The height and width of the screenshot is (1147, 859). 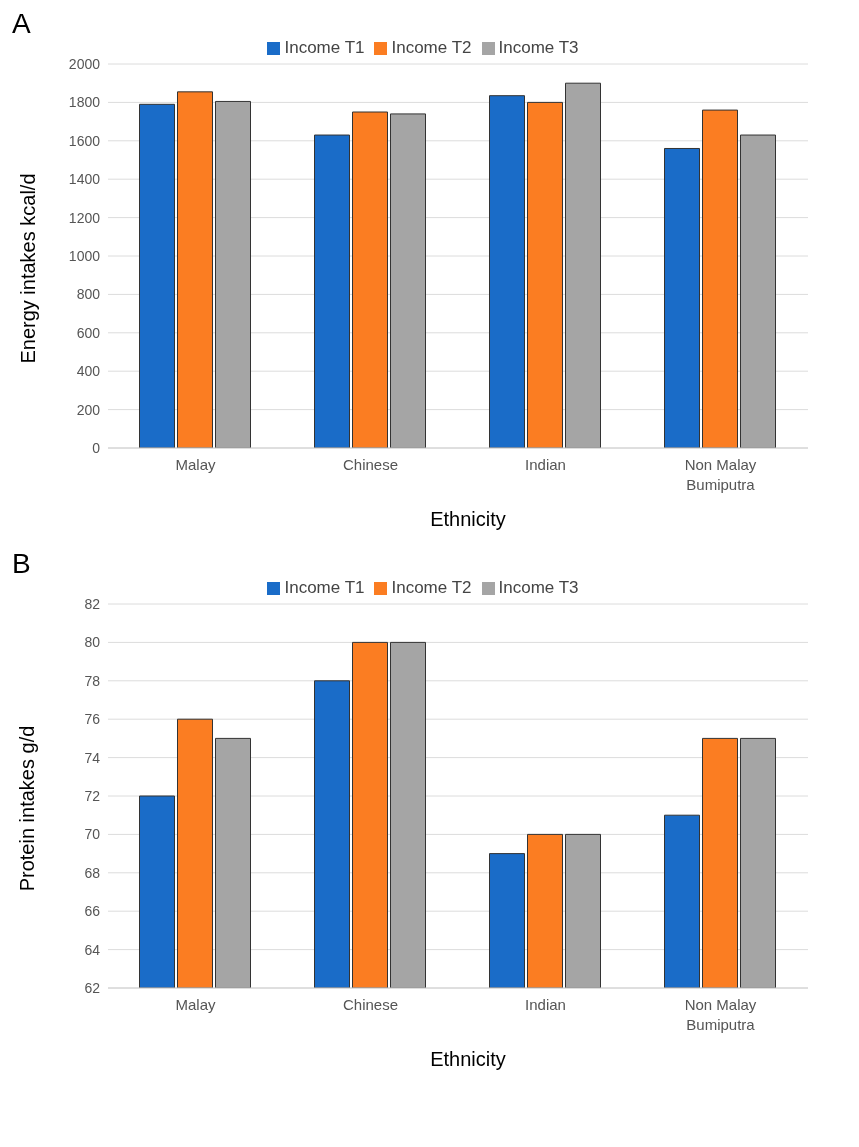 I want to click on y-tick-label: 78, so click(x=92, y=680).